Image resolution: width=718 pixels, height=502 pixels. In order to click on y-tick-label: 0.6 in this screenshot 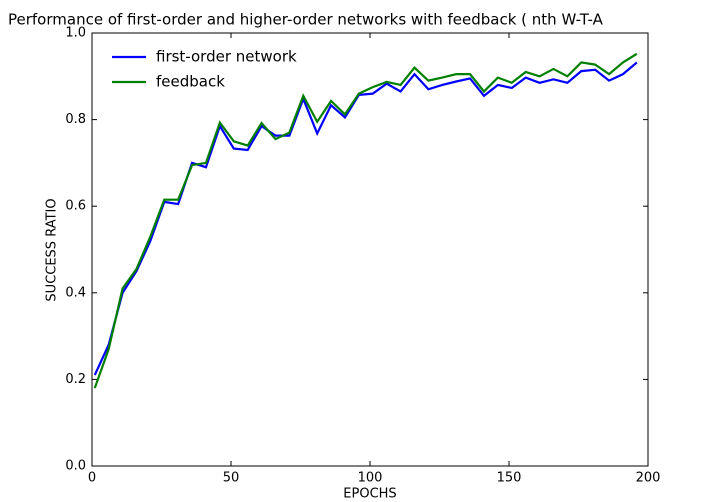, I will do `click(75, 206)`.